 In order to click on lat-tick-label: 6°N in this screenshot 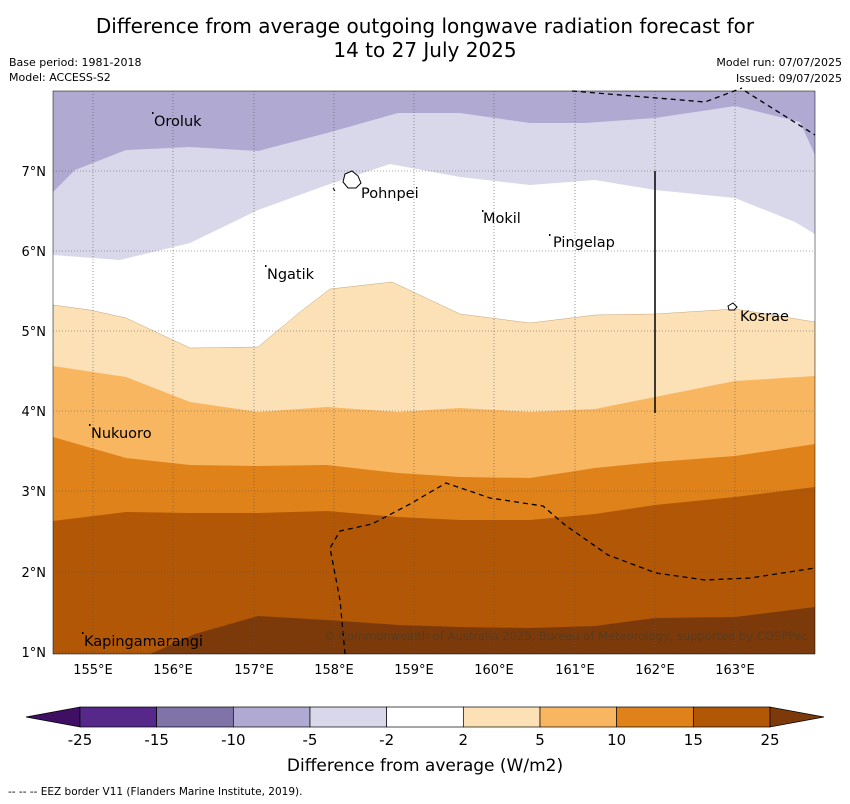, I will do `click(34, 252)`.